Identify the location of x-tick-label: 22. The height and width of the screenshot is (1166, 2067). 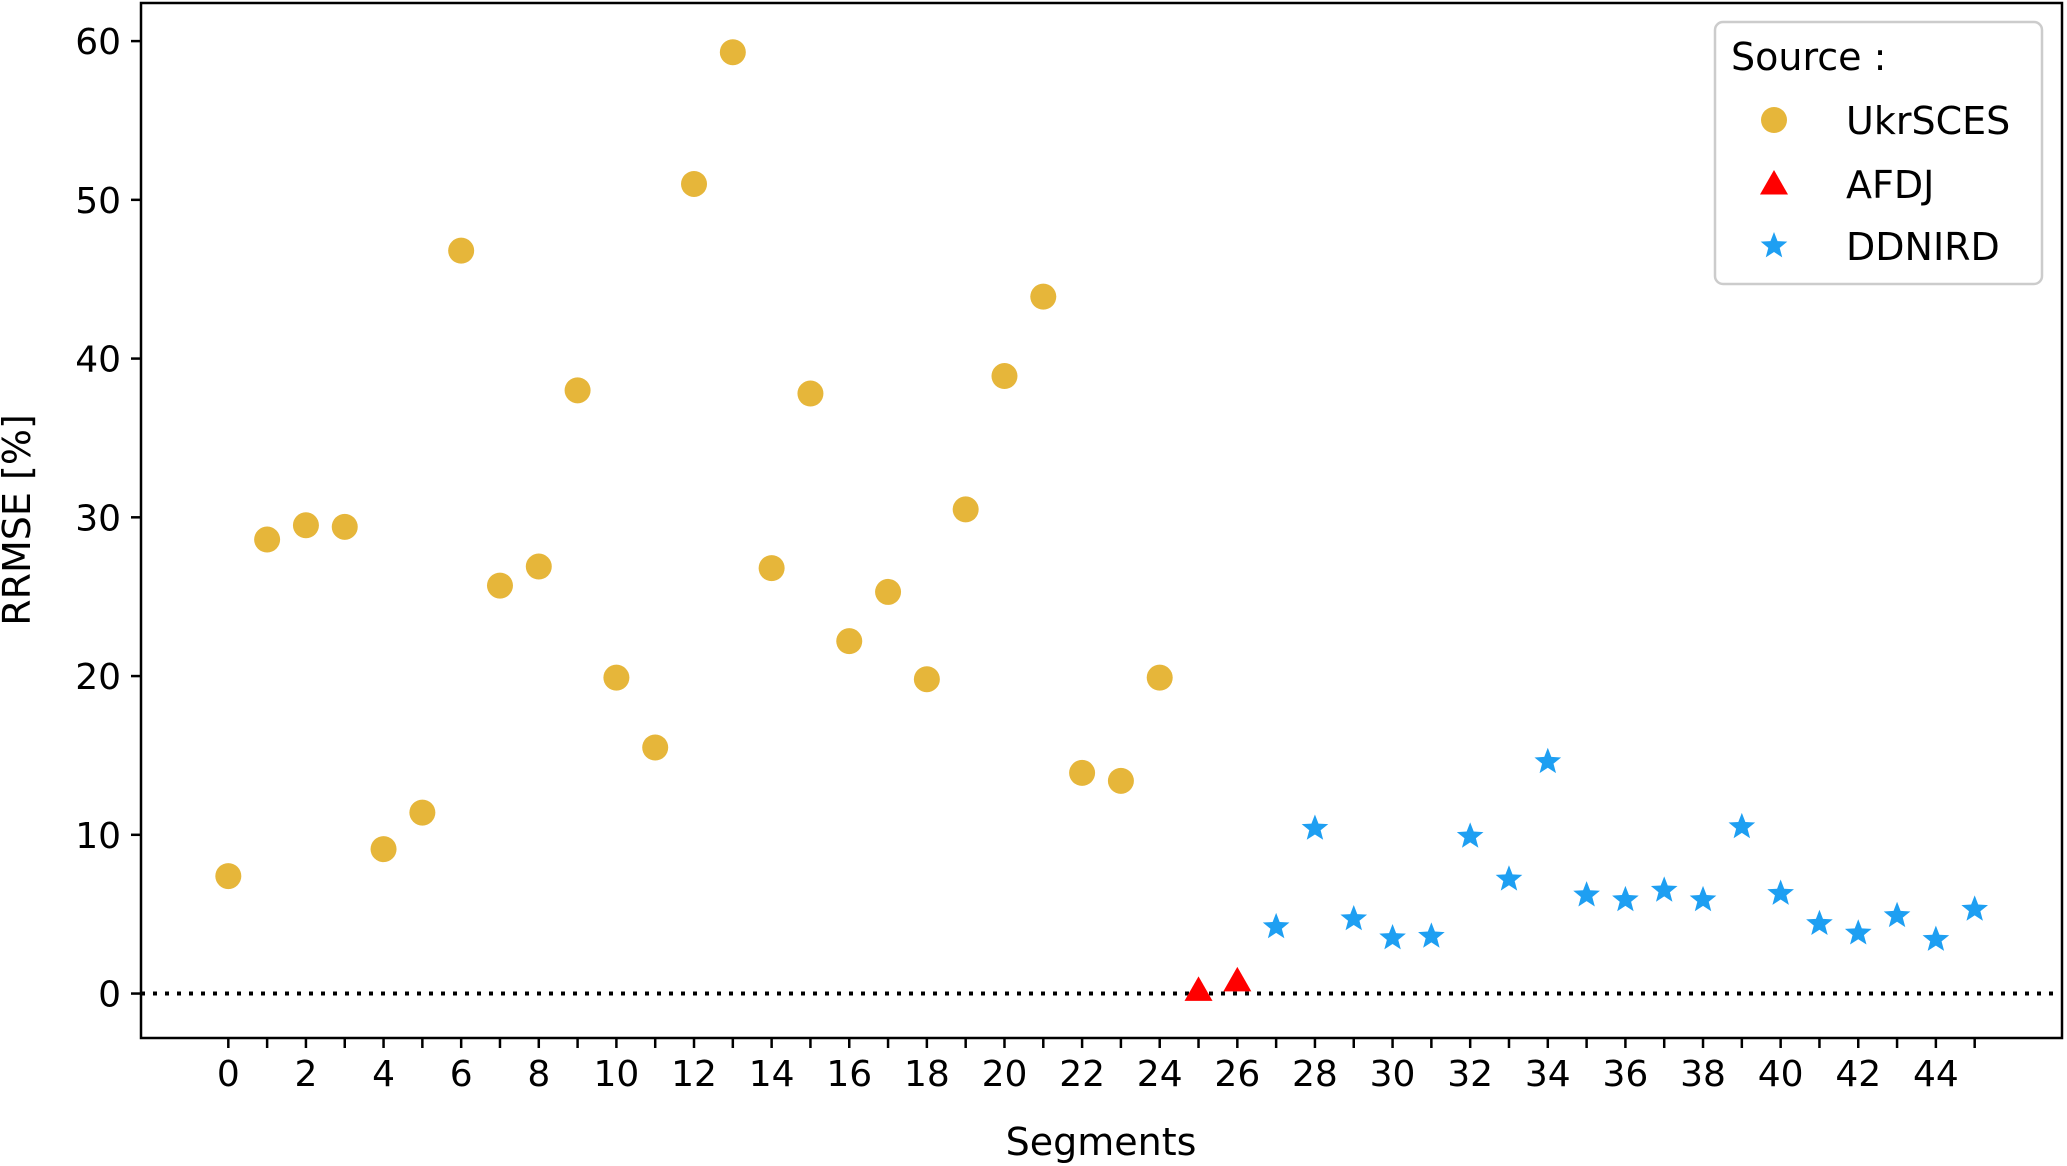
(1082, 1074).